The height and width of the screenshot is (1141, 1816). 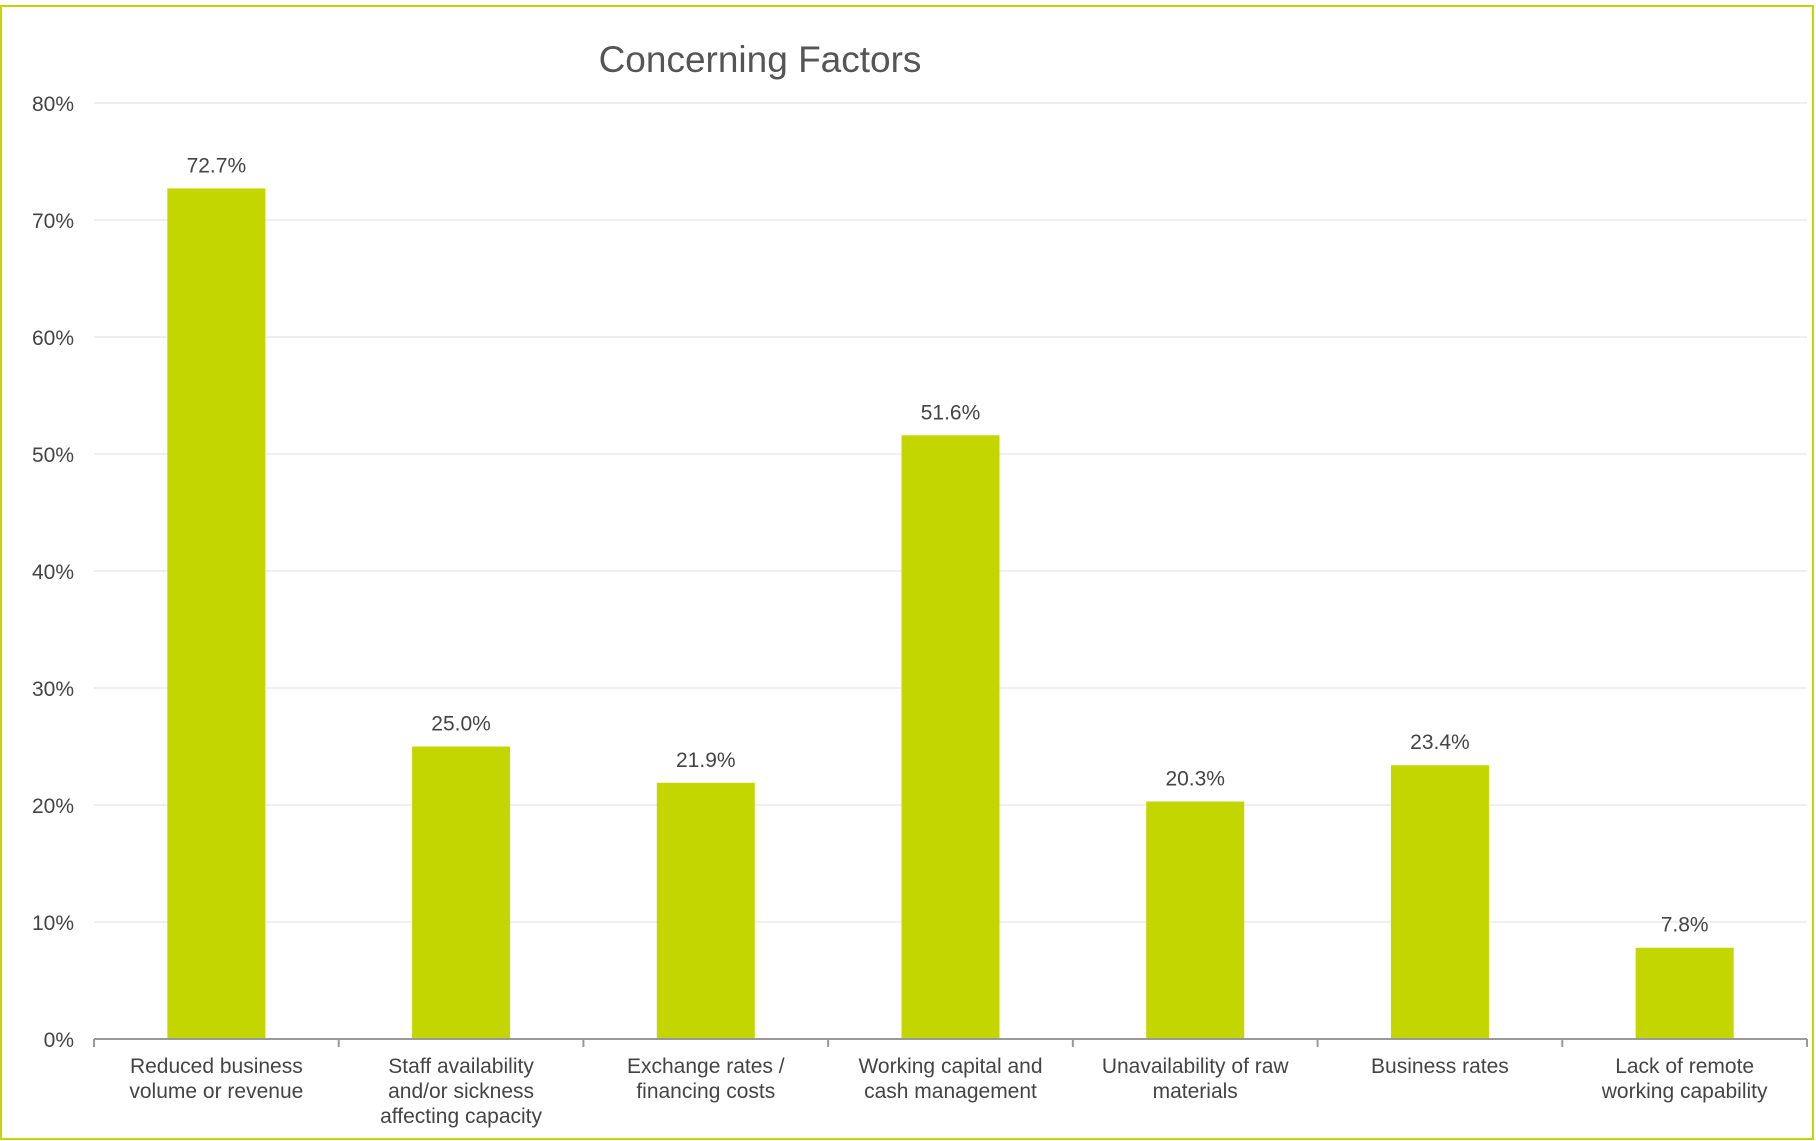 I want to click on x-tick-label: cash management, so click(x=950, y=1091).